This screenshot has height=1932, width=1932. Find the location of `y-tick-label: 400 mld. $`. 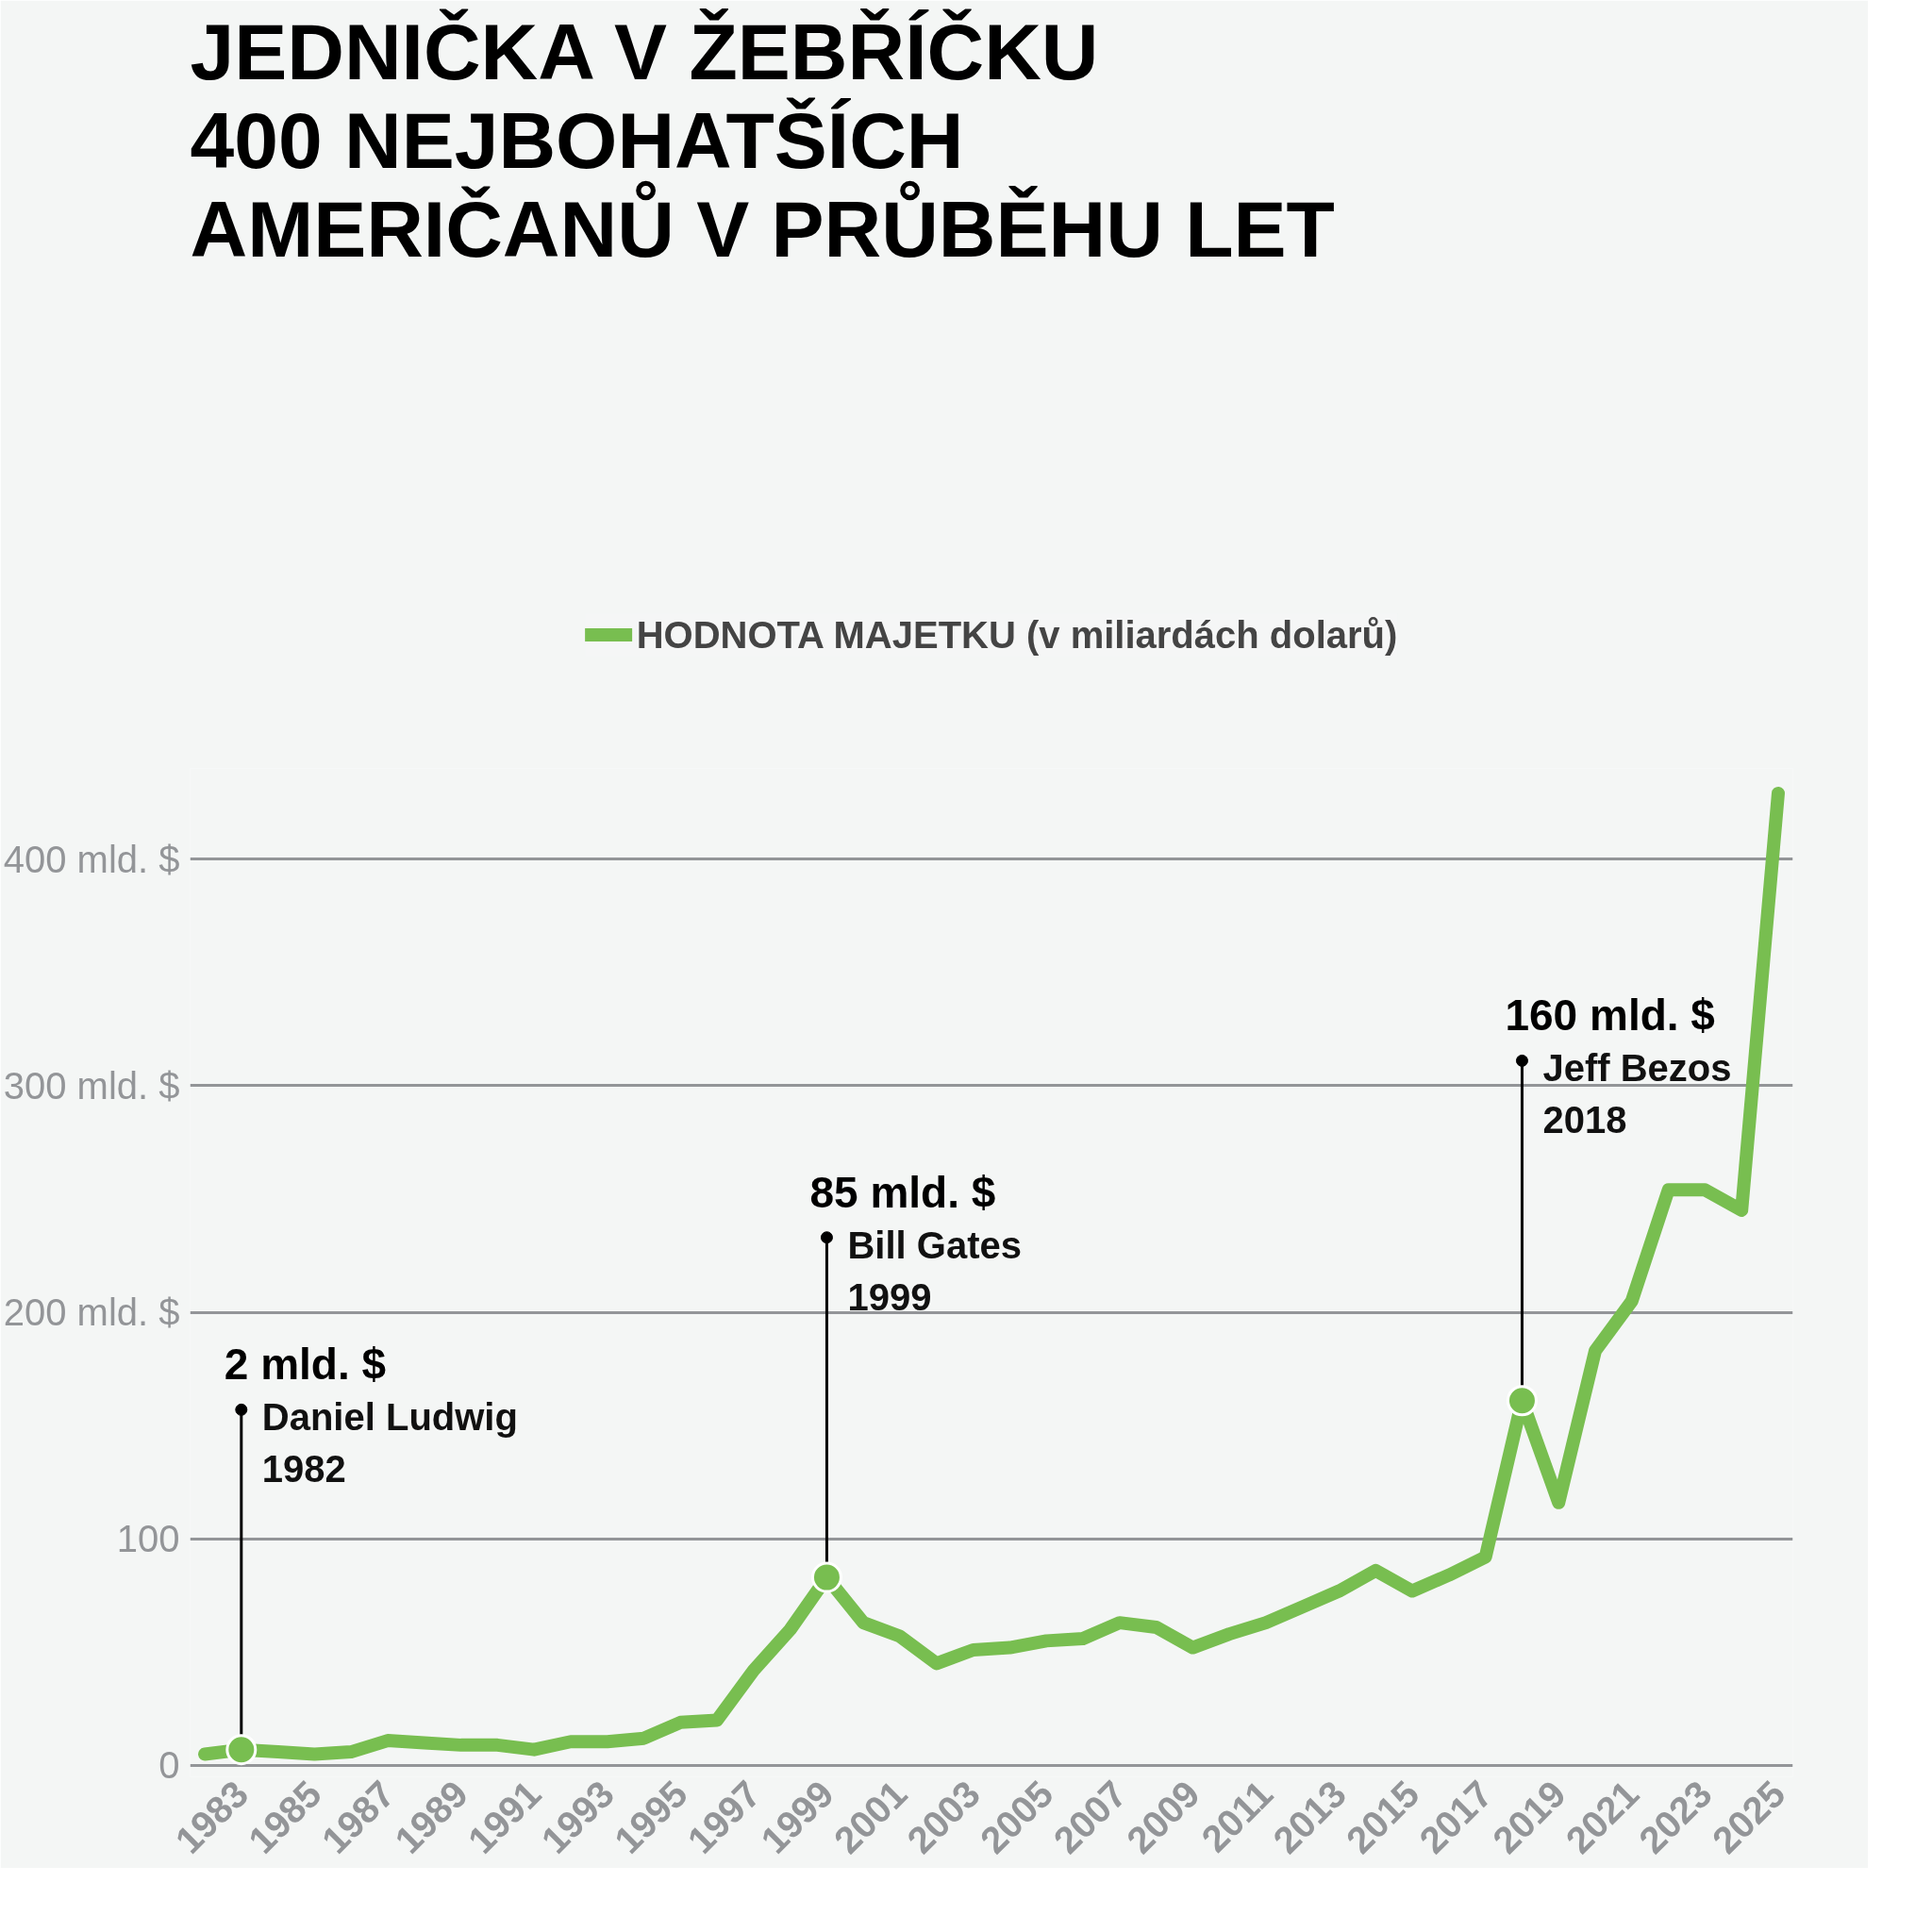

y-tick-label: 400 mld. $ is located at coordinates (92, 859).